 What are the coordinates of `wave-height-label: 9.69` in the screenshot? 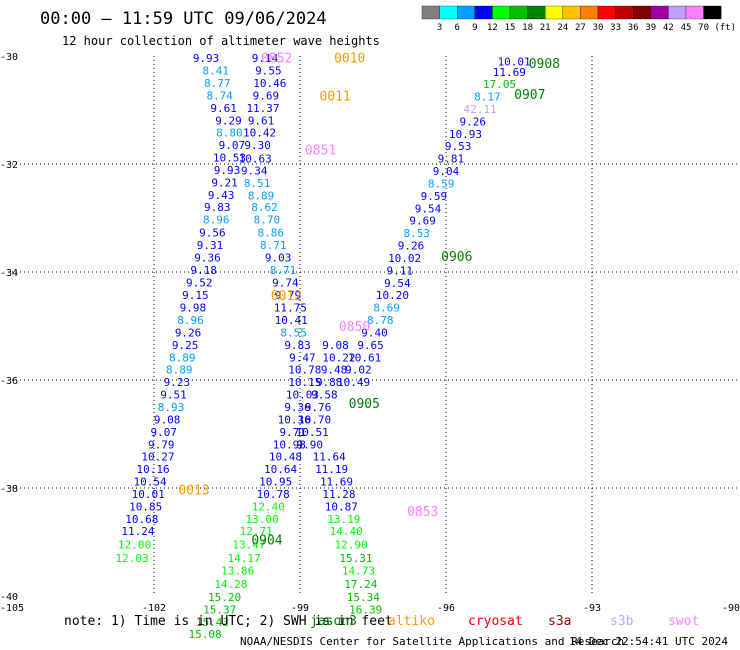 It's located at (422, 221).